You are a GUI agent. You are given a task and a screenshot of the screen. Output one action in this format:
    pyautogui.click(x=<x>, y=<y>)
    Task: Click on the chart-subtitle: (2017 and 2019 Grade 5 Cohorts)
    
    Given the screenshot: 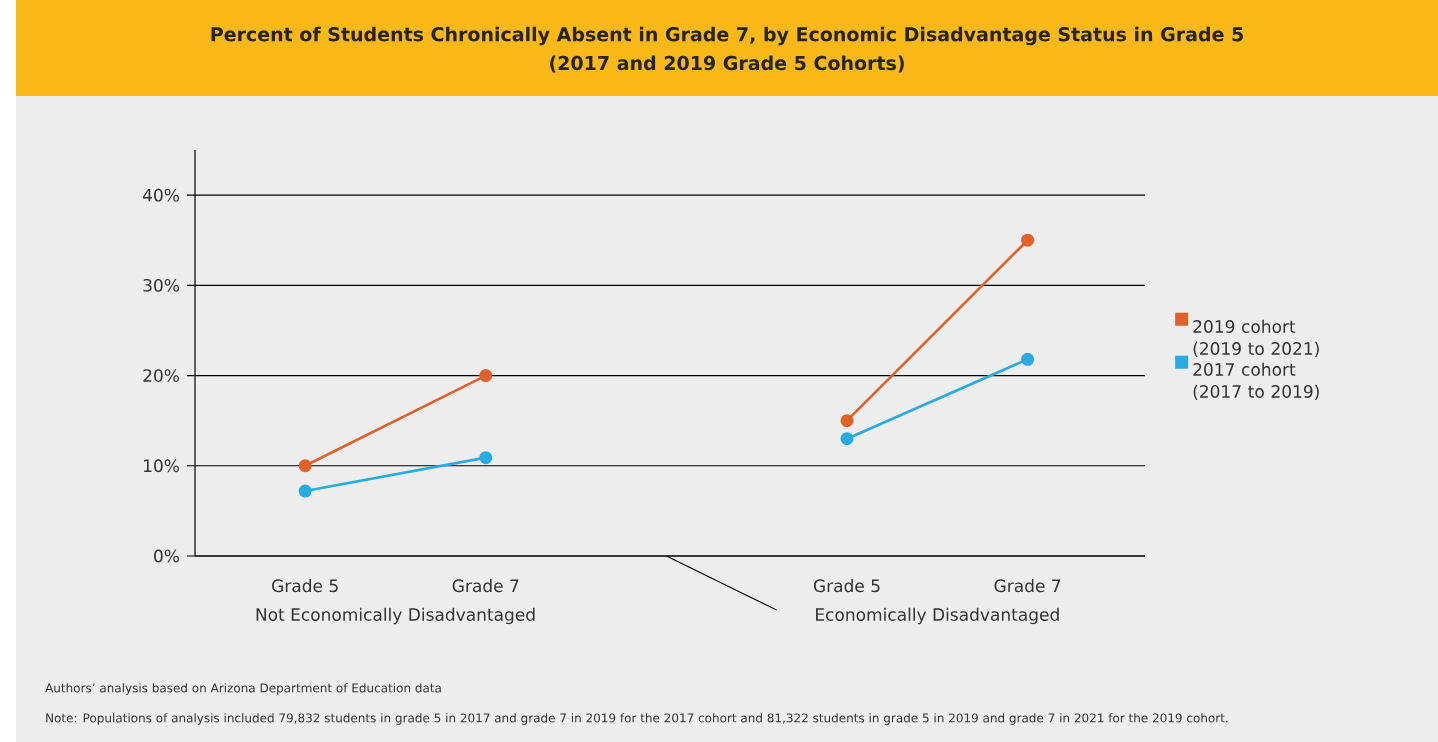 What is the action you would take?
    pyautogui.click(x=727, y=64)
    